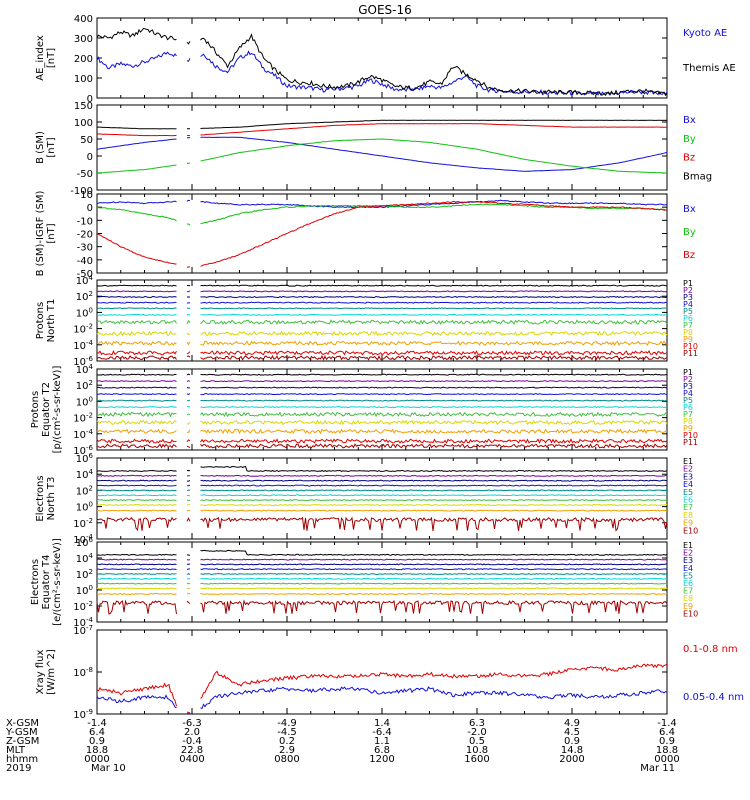 The image size is (750, 800). What do you see at coordinates (286, 759) in the screenshot?
I see `footer-value: 0800` at bounding box center [286, 759].